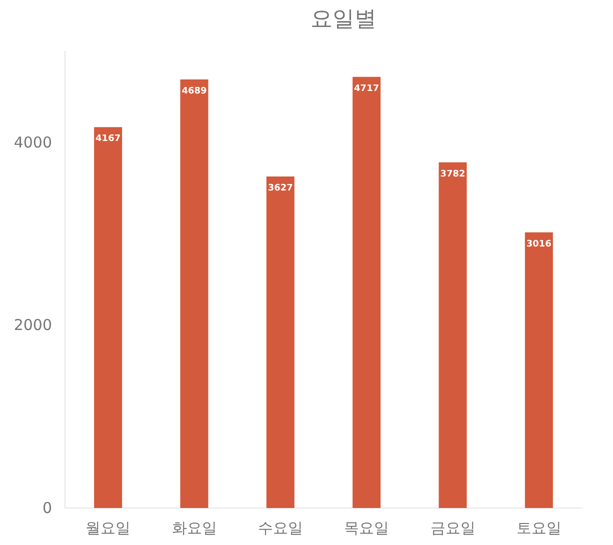 Image resolution: width=613 pixels, height=545 pixels. What do you see at coordinates (453, 528) in the screenshot?
I see `x-tick-label: 금요일` at bounding box center [453, 528].